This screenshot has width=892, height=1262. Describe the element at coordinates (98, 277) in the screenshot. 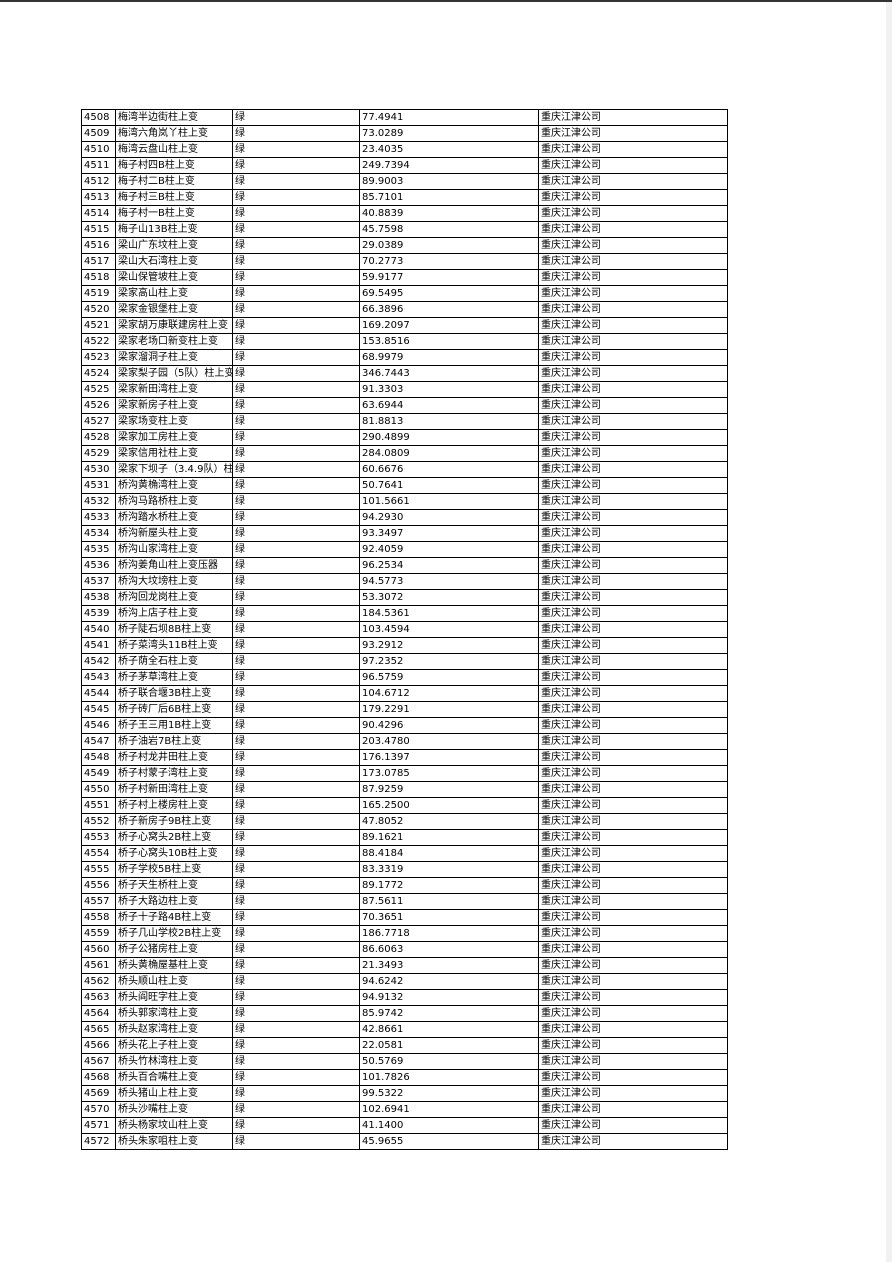

I see `row-id-cell: 4518` at that location.